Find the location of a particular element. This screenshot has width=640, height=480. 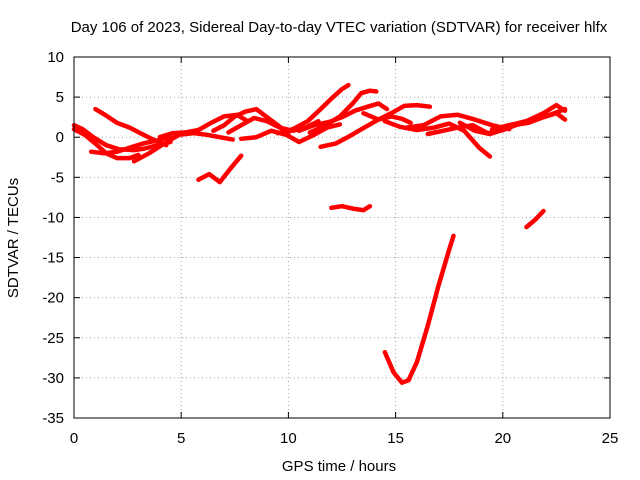

x-tick-label: 15 is located at coordinates (395, 438).